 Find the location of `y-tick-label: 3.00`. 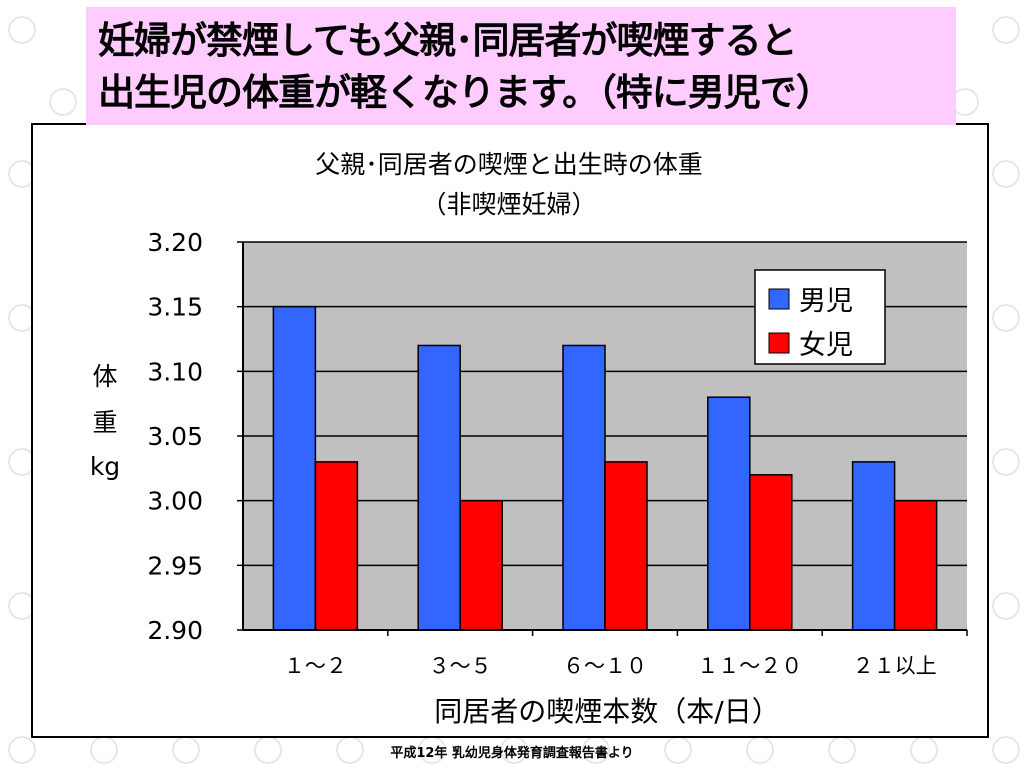

y-tick-label: 3.00 is located at coordinates (175, 501).